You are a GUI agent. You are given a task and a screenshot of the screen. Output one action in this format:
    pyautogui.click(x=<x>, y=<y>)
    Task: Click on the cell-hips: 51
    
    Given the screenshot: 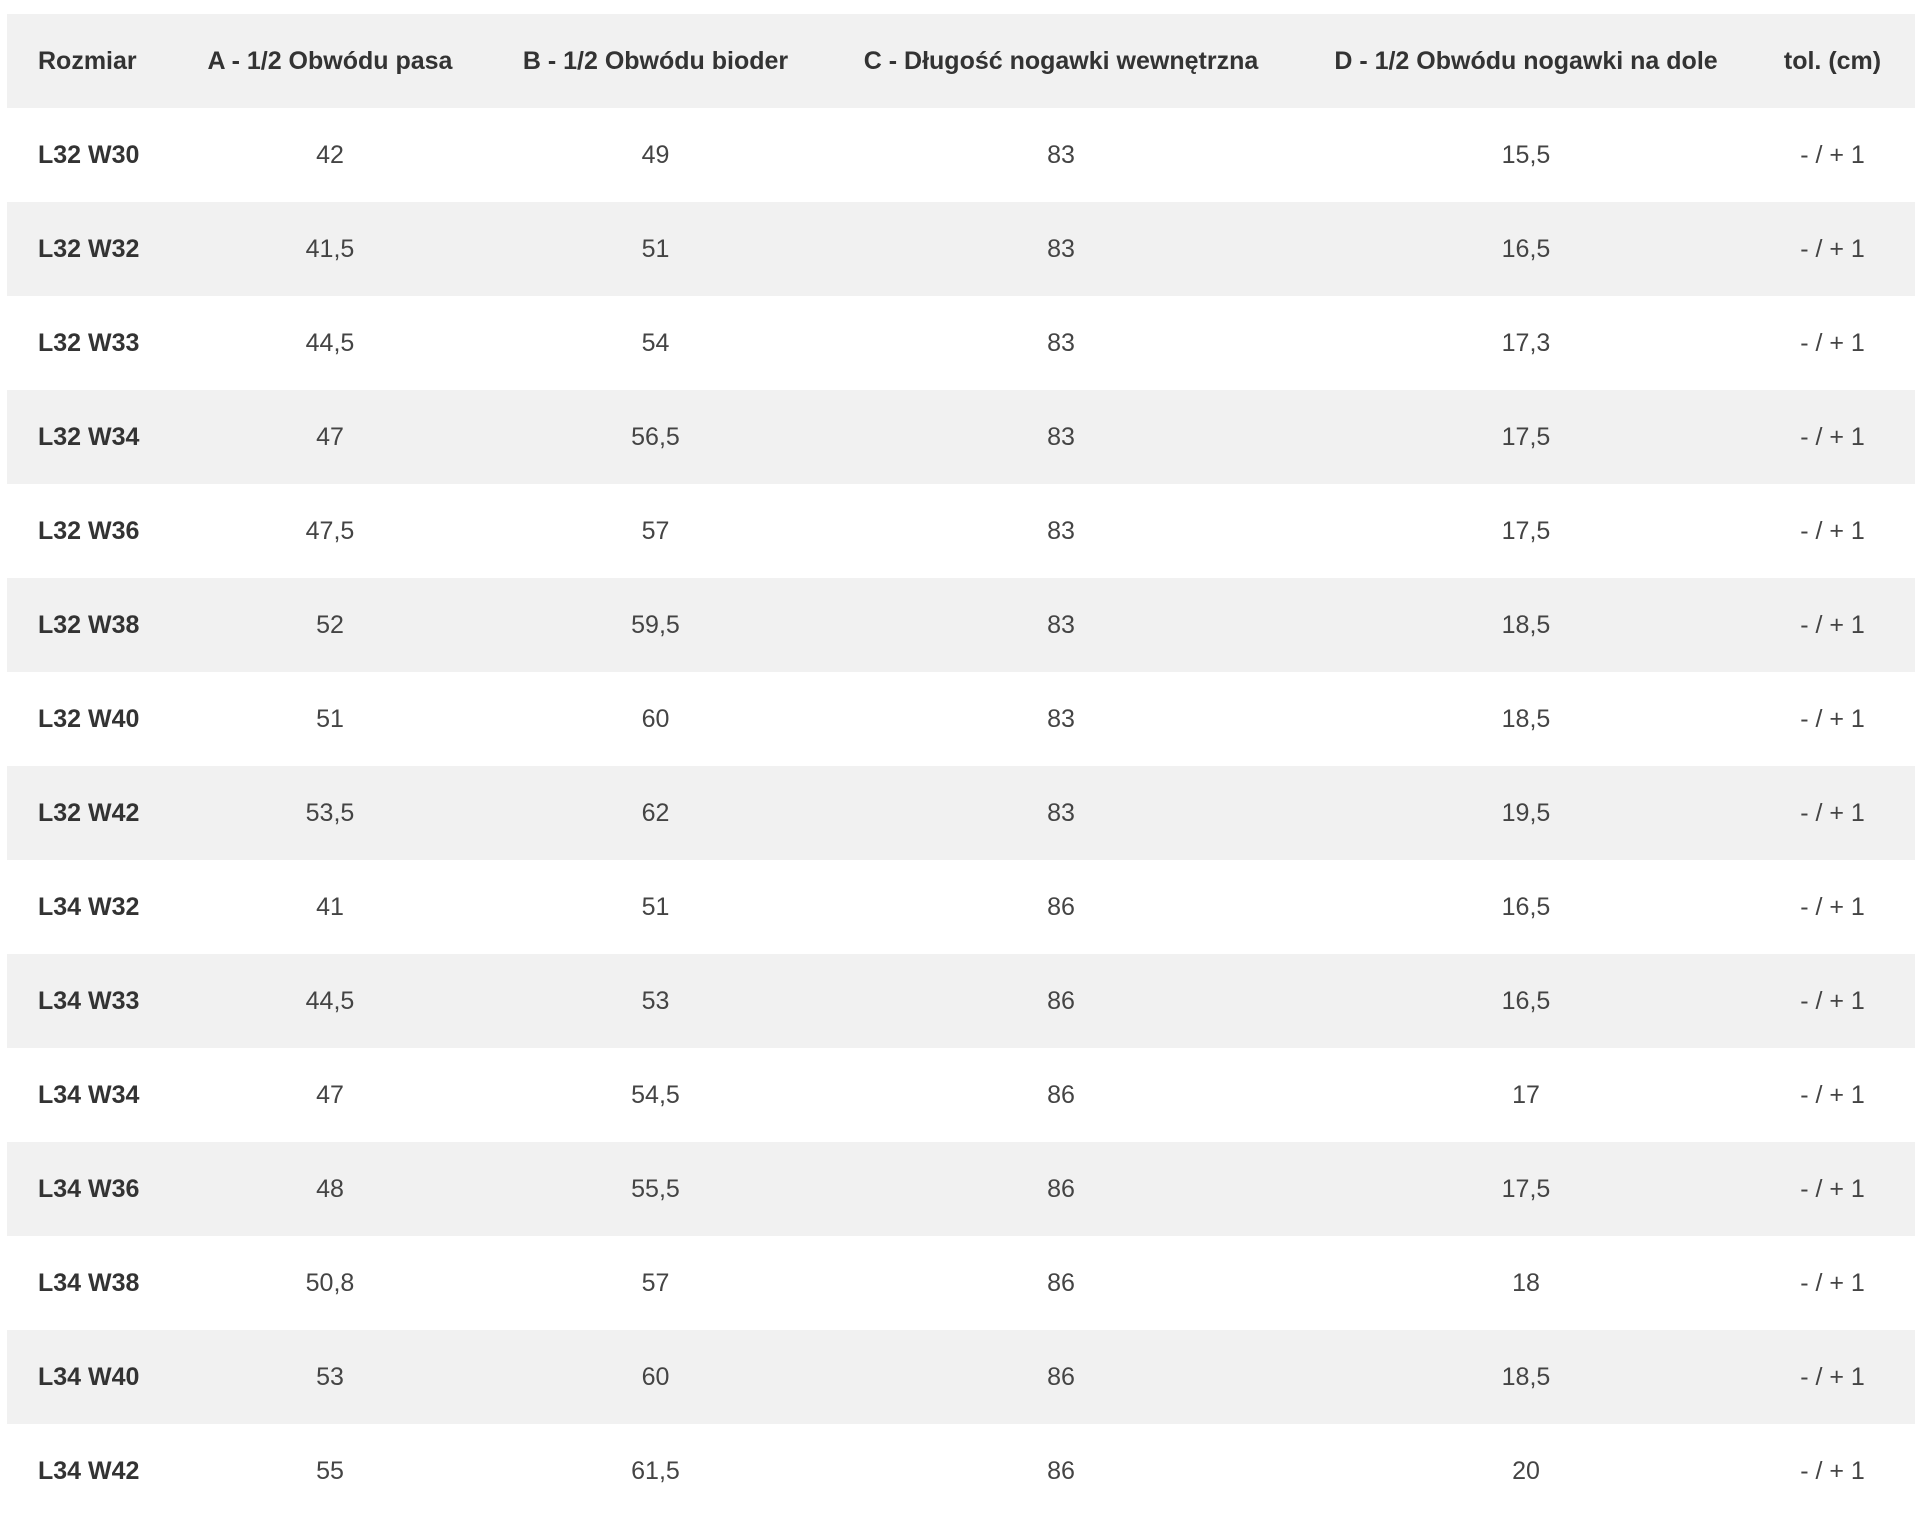 What is the action you would take?
    pyautogui.click(x=655, y=906)
    